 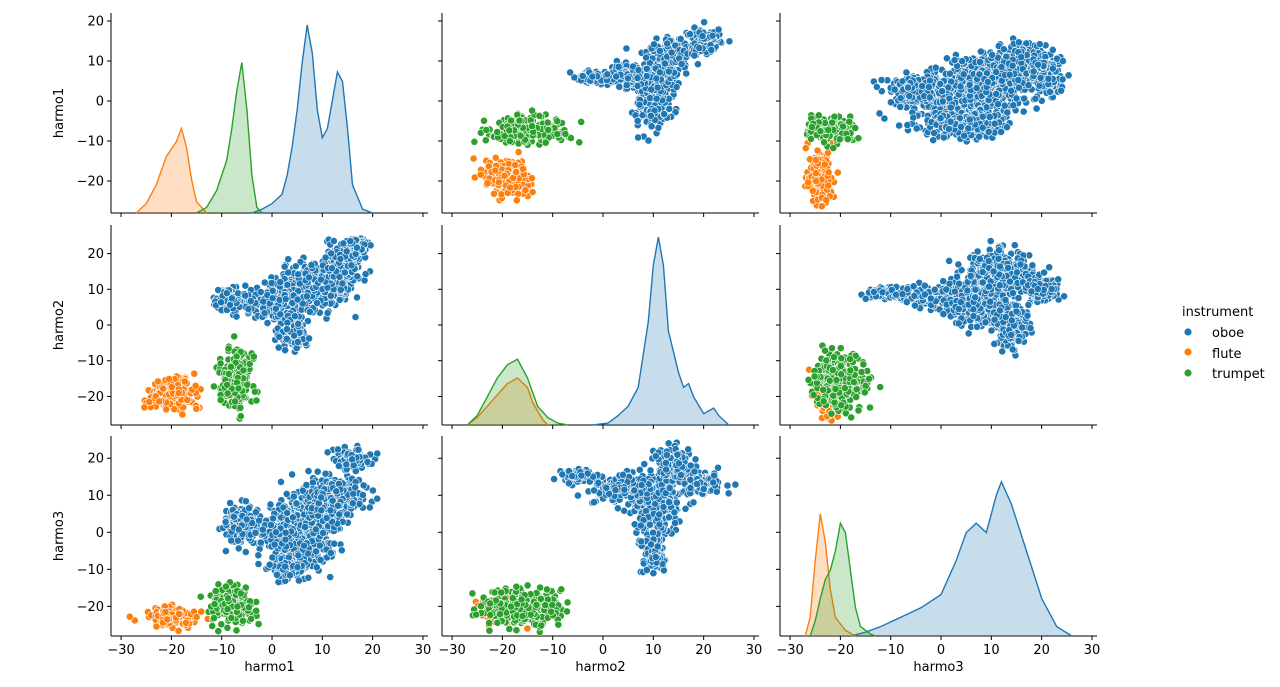 What do you see at coordinates (90, 397) in the screenshot?
I see `y-tick-label: −20` at bounding box center [90, 397].